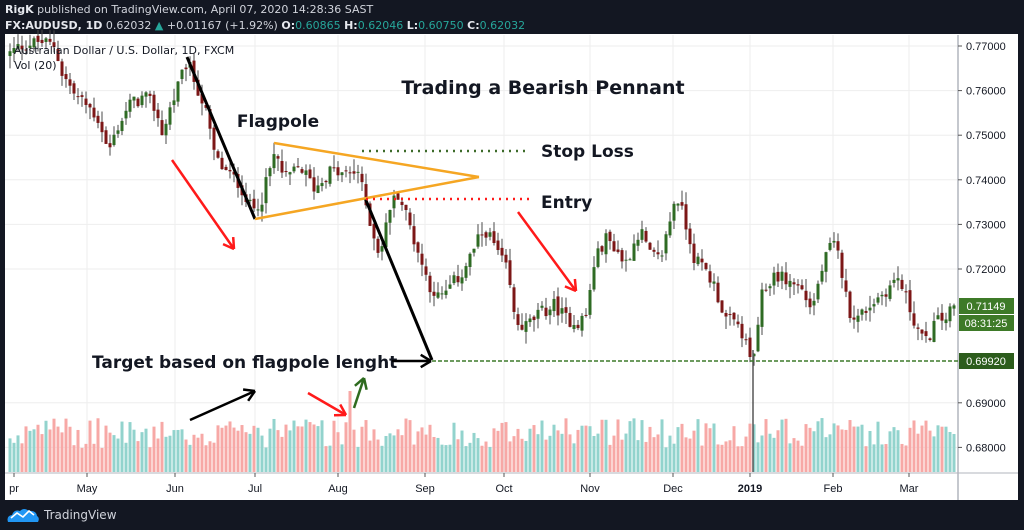 The image size is (1024, 530). What do you see at coordinates (318, 25) in the screenshot?
I see `open-value: 0.60865` at bounding box center [318, 25].